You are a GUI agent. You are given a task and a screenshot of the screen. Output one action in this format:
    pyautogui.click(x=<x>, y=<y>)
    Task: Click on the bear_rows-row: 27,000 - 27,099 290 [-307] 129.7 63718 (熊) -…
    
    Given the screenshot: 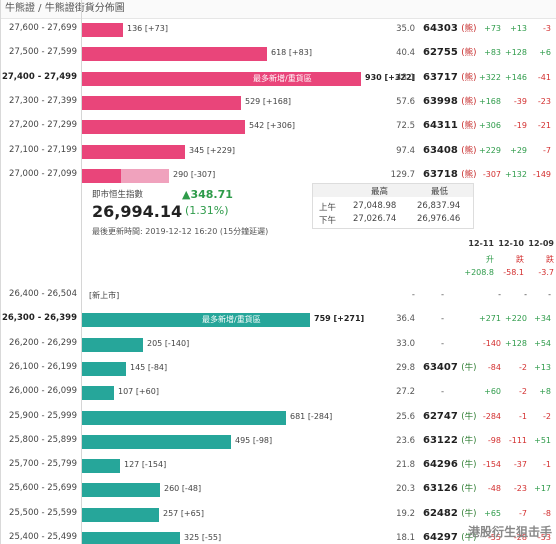 What is the action you would take?
    pyautogui.click(x=278, y=176)
    